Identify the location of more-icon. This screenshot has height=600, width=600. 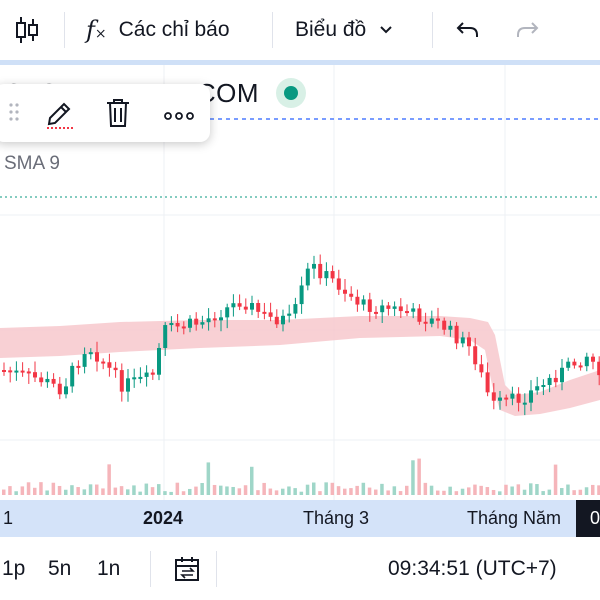
(179, 117).